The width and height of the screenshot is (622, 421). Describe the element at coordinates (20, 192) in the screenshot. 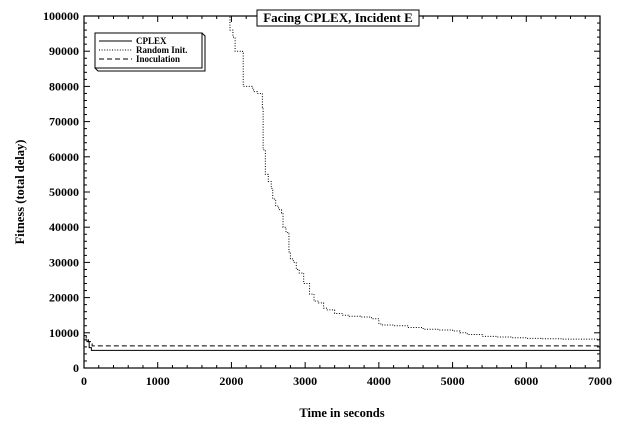

I see `y-axis-label: Fitness (total delay)` at that location.